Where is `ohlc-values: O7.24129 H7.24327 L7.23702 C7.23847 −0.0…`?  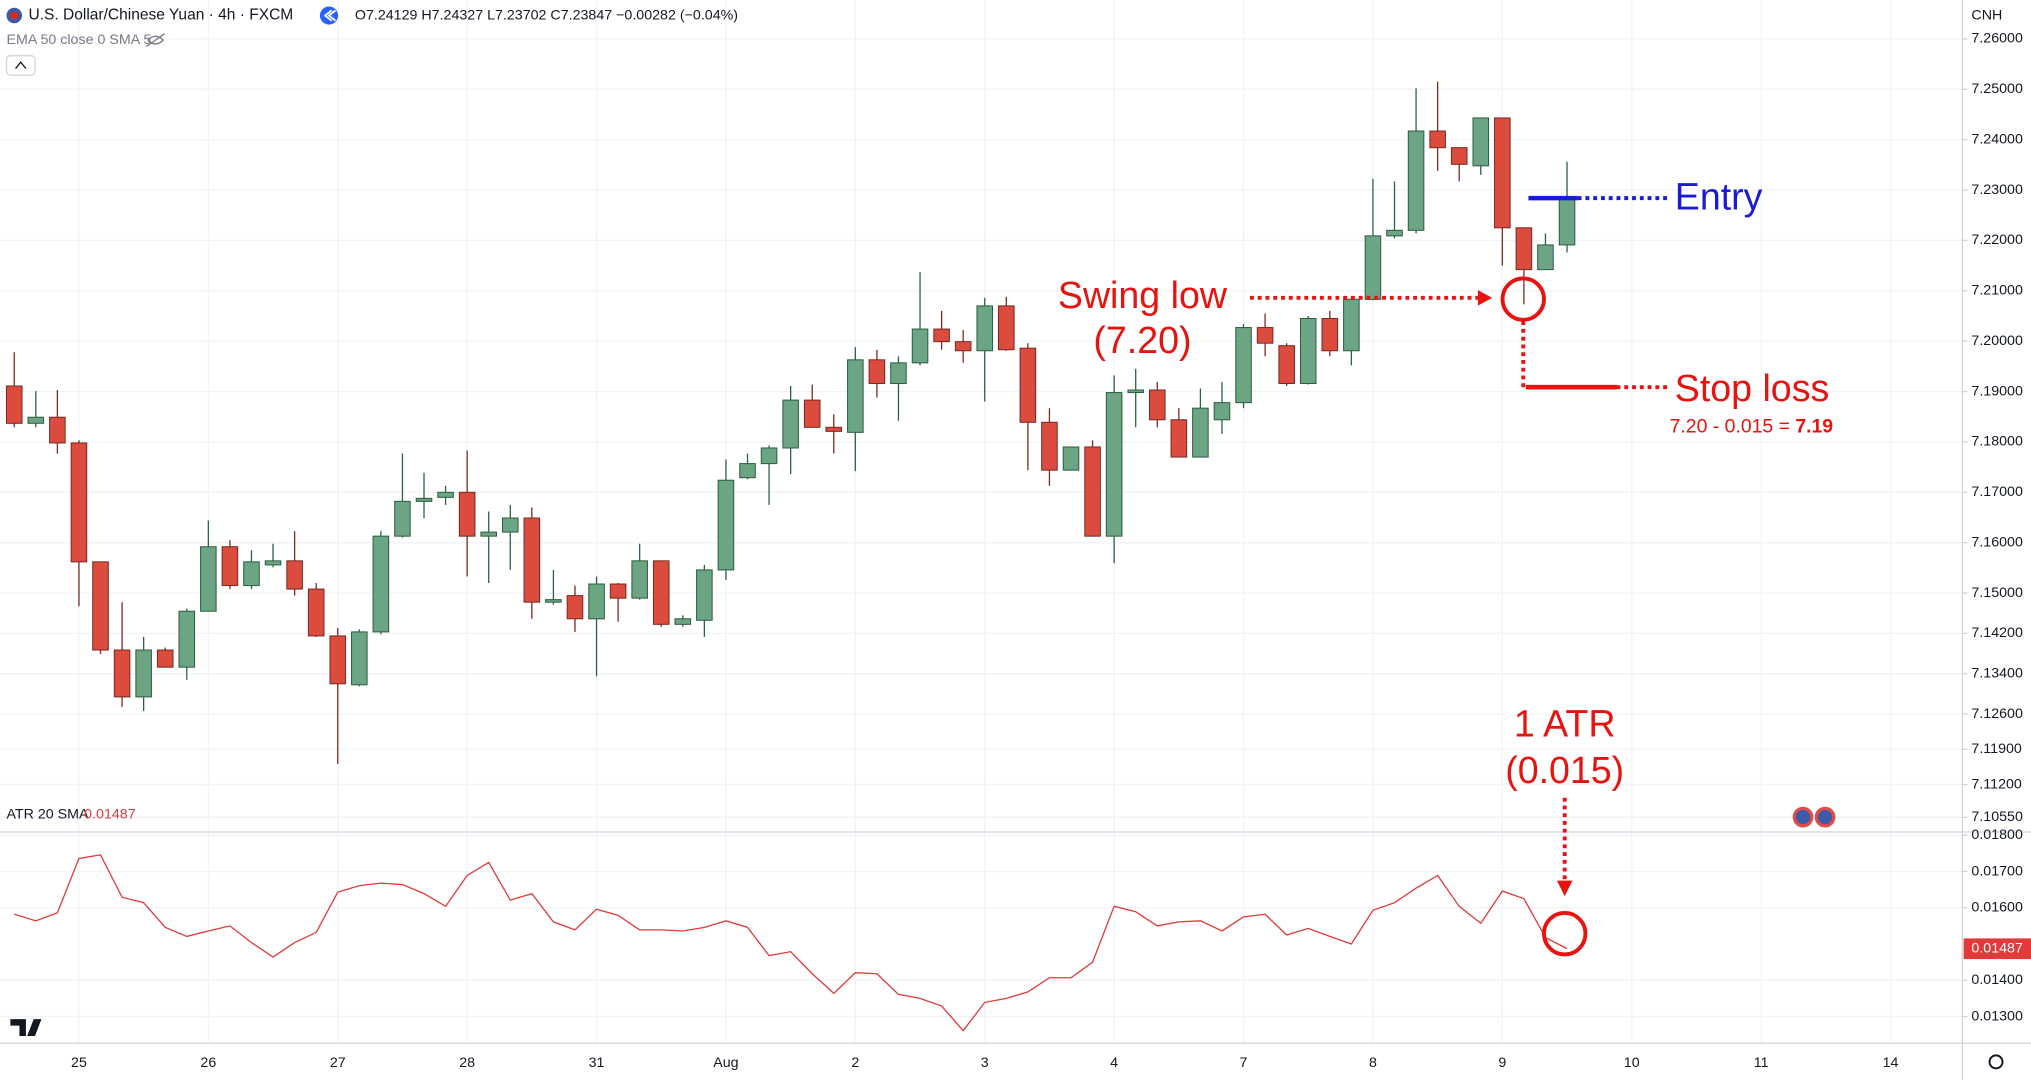 ohlc-values: O7.24129 H7.24327 L7.23702 C7.23847 −0.0… is located at coordinates (546, 15).